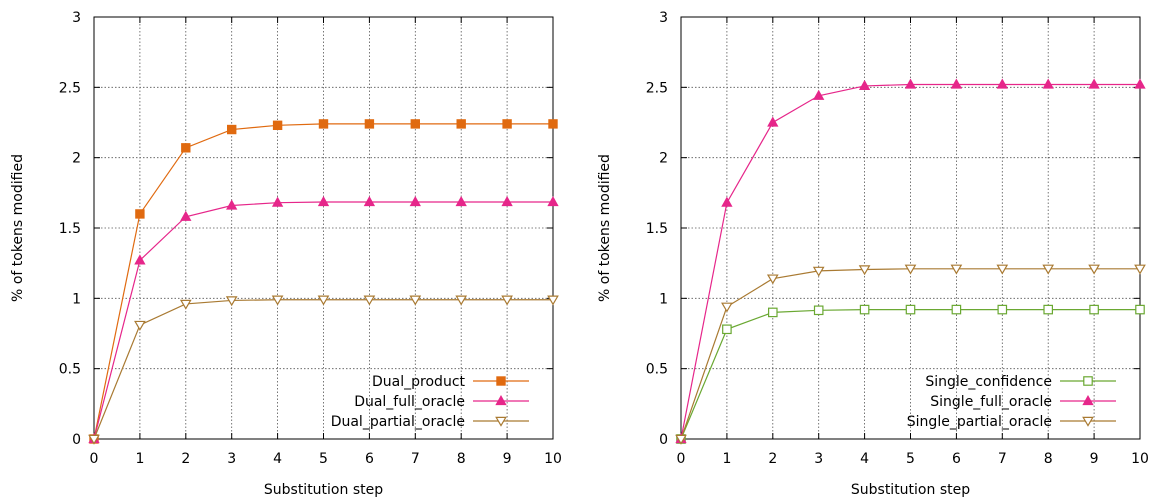  What do you see at coordinates (979, 422) in the screenshot?
I see `legend-label: Single_partial_oracle` at bounding box center [979, 422].